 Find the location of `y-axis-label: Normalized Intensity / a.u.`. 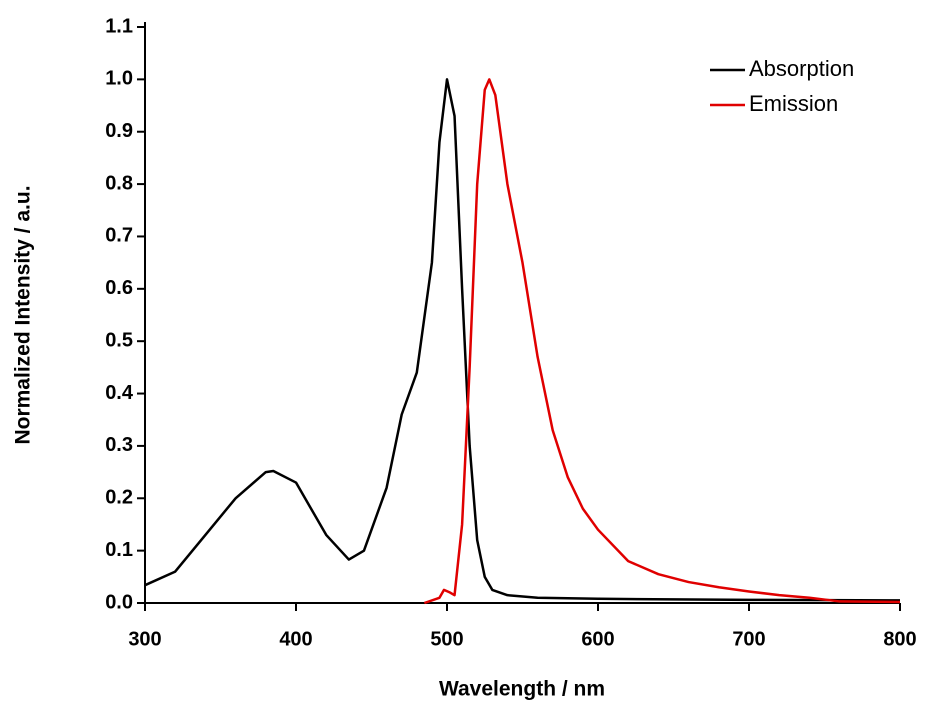

y-axis-label: Normalized Intensity / a.u. is located at coordinates (23, 314).